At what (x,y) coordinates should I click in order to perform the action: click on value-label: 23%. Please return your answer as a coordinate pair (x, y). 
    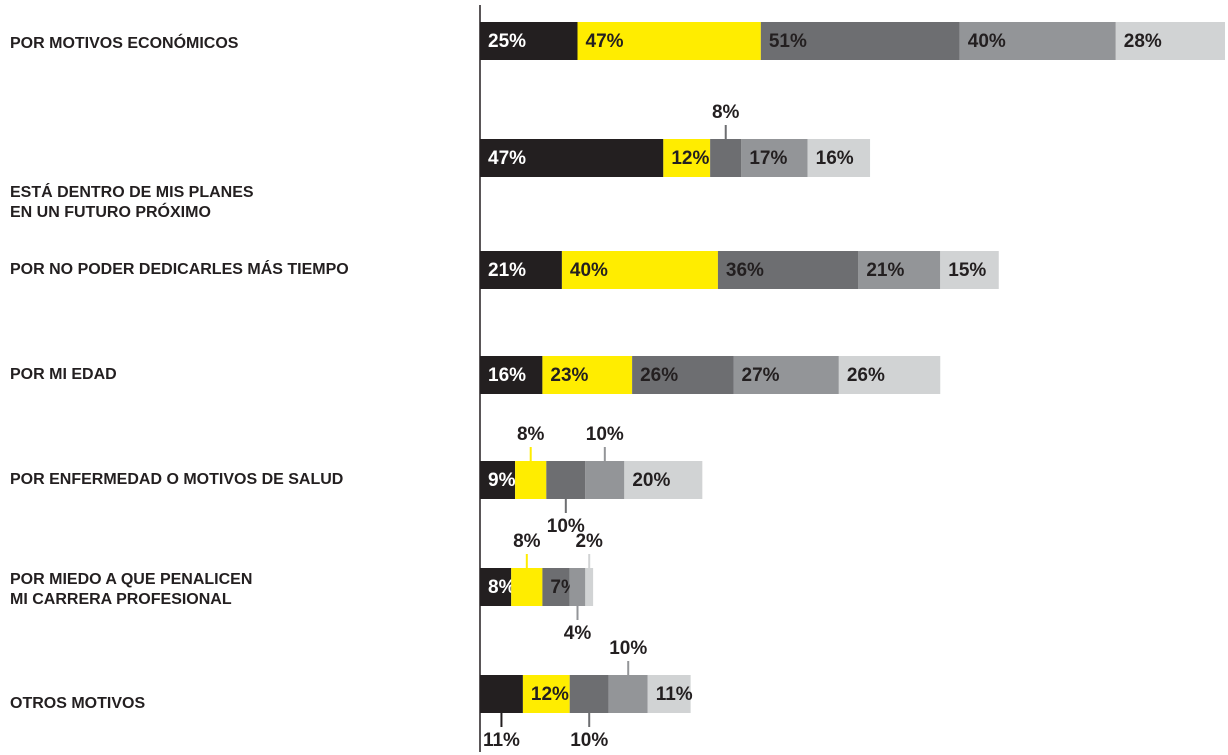
    Looking at the image, I should click on (569, 375).